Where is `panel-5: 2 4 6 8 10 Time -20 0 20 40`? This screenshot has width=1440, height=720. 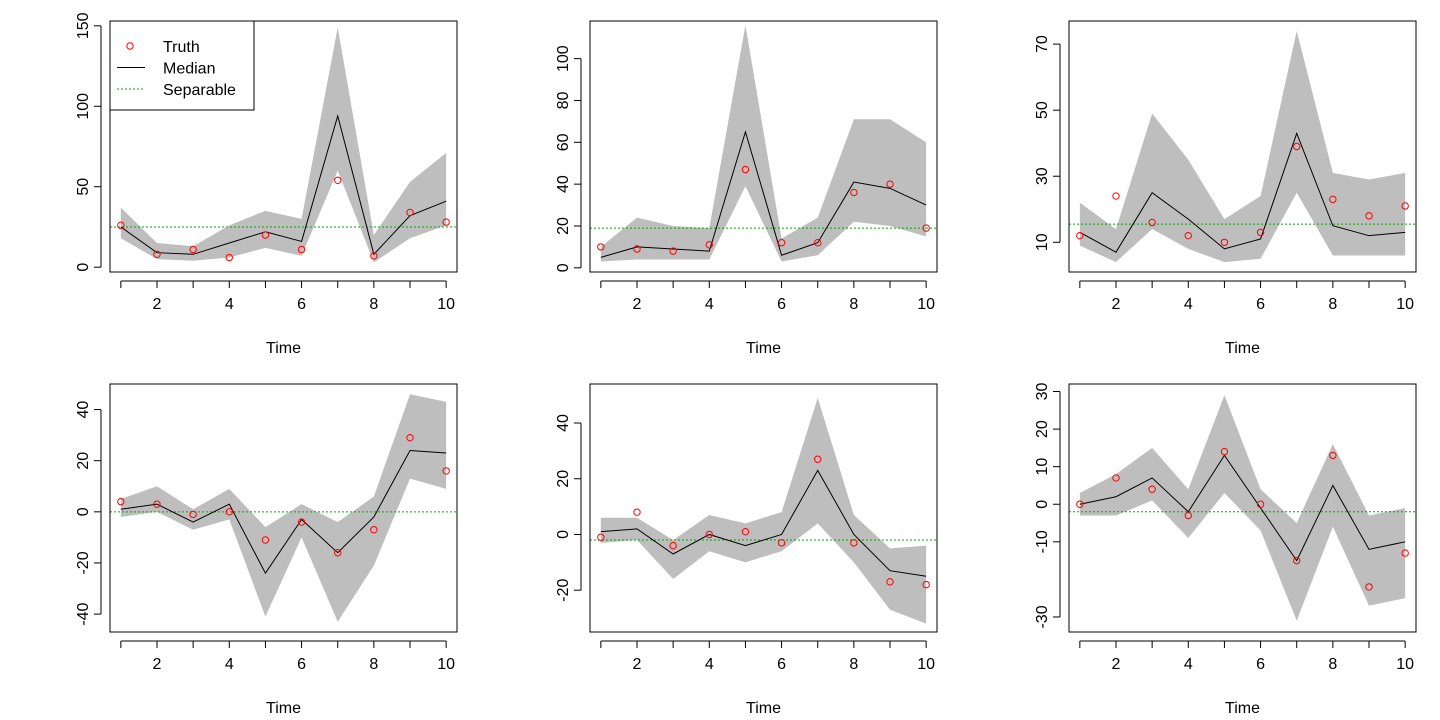 panel-5: 2 4 6 8 10 Time -20 0 20 40 is located at coordinates (746, 550).